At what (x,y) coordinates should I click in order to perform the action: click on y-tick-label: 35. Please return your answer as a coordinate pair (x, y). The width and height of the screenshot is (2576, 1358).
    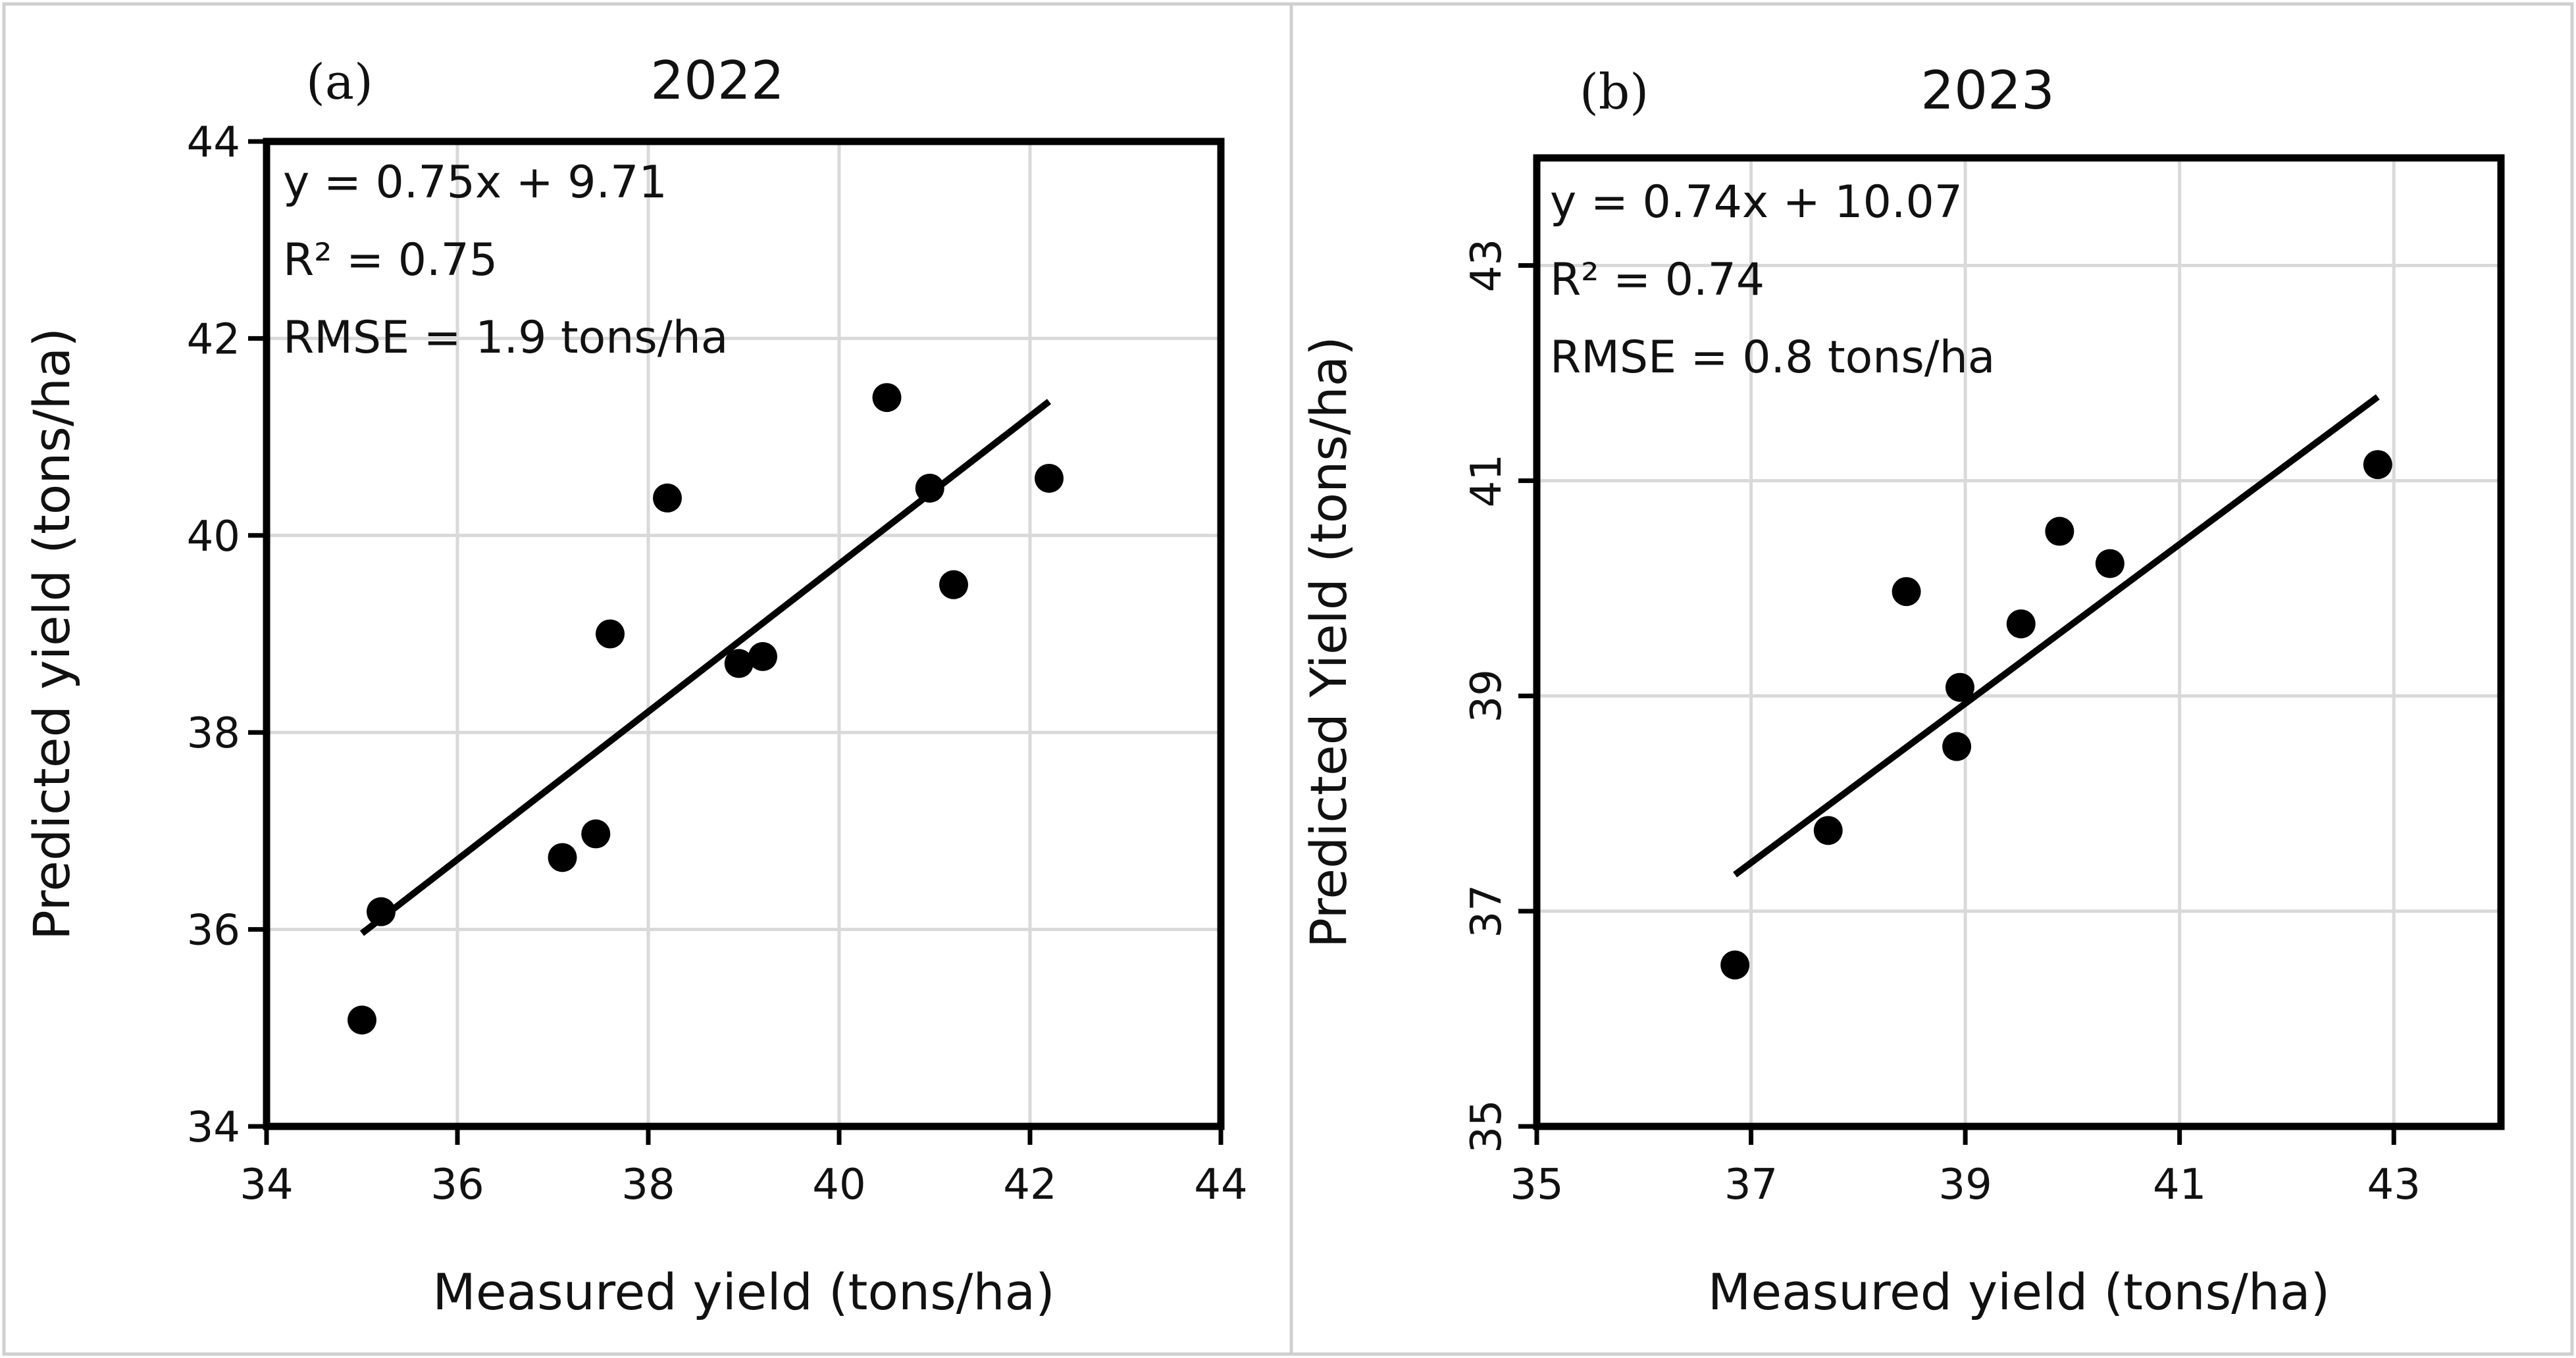
    Looking at the image, I should click on (1486, 1126).